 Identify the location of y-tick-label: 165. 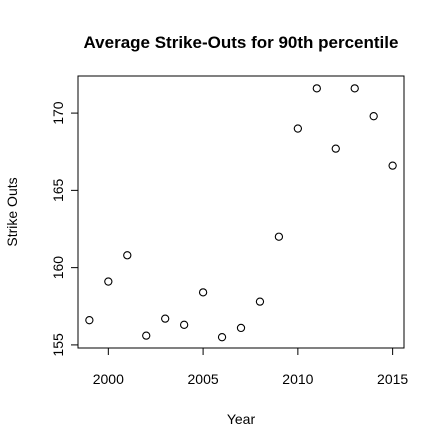
(58, 190).